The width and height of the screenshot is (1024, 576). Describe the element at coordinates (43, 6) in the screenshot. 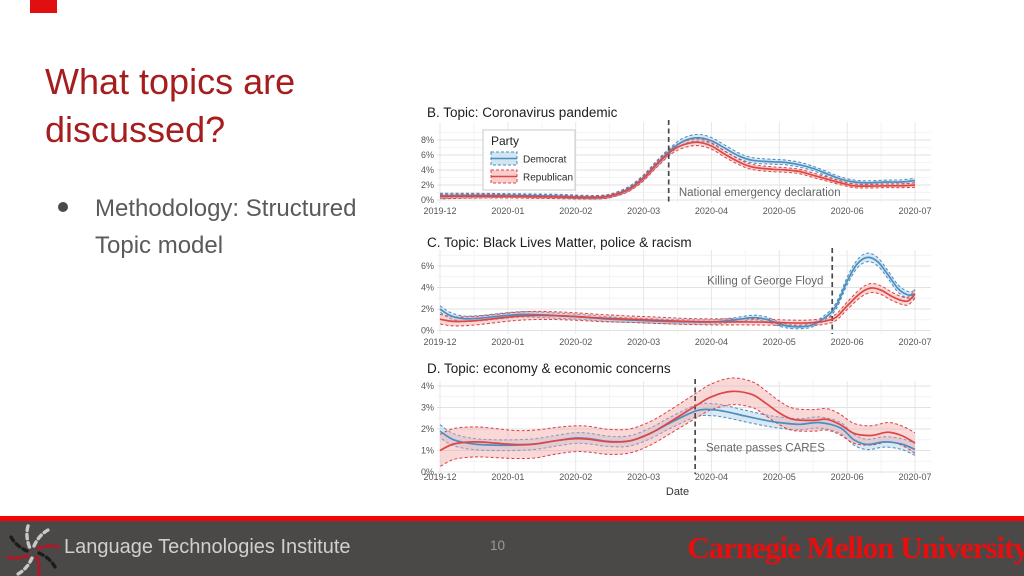

I see `corner-accent-tab` at that location.